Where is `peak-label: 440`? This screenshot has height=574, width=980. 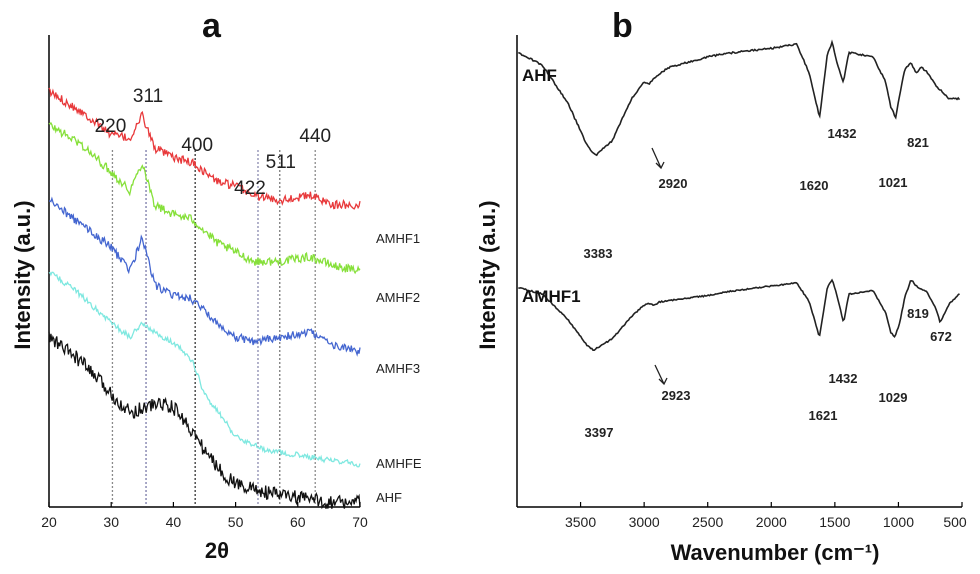
peak-label: 440 is located at coordinates (315, 136).